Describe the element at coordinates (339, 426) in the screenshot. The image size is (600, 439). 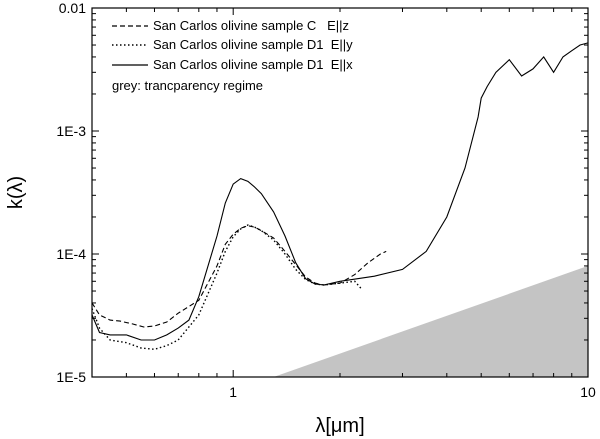
I see `x-axis-title: λ[μm]` at that location.